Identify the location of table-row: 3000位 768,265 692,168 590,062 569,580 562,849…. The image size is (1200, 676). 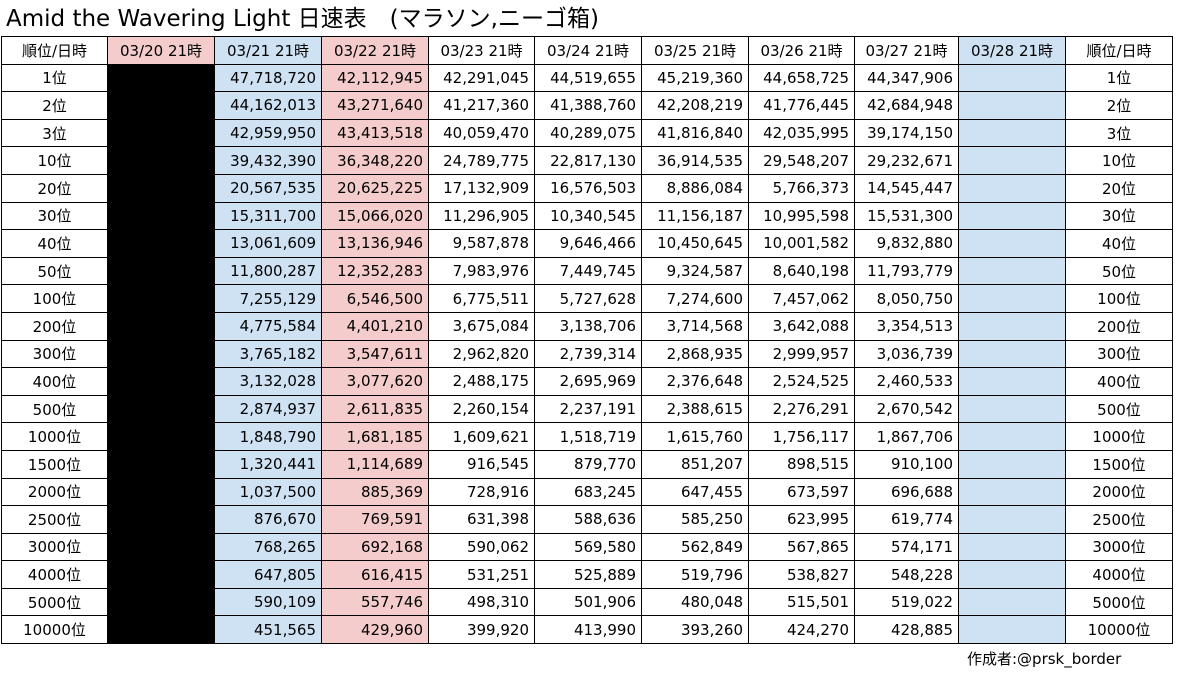
(587, 547).